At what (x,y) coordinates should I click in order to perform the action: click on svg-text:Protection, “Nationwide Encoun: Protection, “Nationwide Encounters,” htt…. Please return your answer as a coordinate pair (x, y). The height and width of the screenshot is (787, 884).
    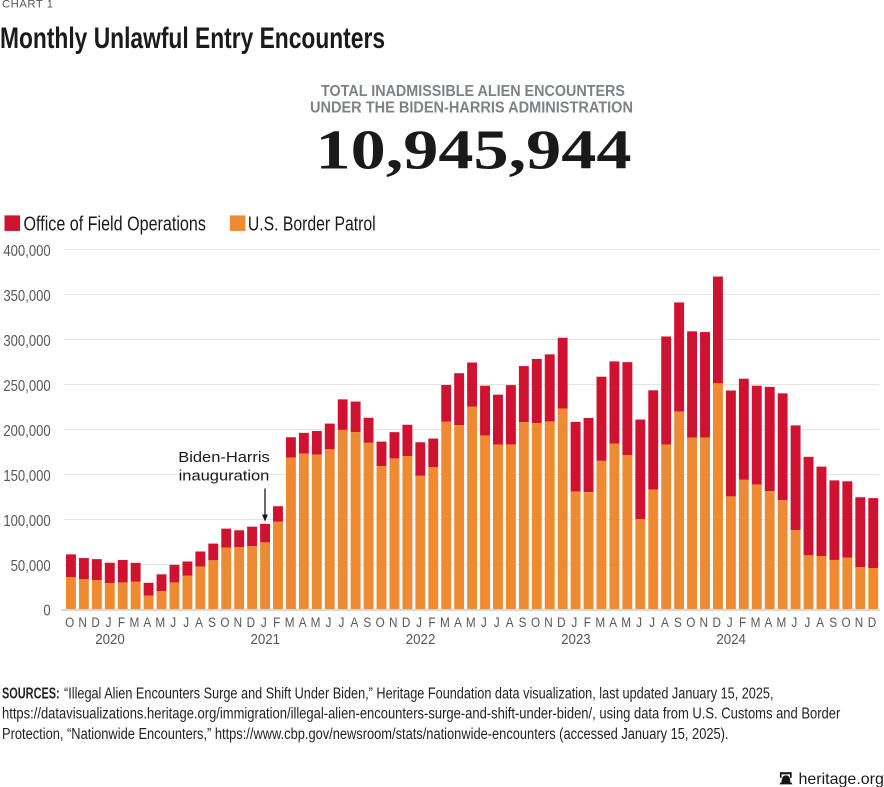
    Looking at the image, I should click on (365, 734).